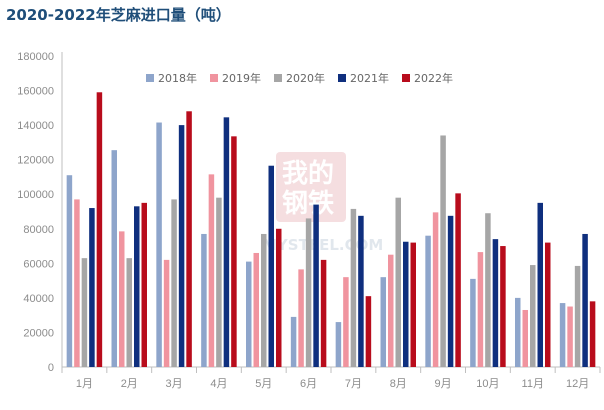 This screenshot has height=410, width=604. I want to click on y-tick-label: 140000, so click(35, 126).